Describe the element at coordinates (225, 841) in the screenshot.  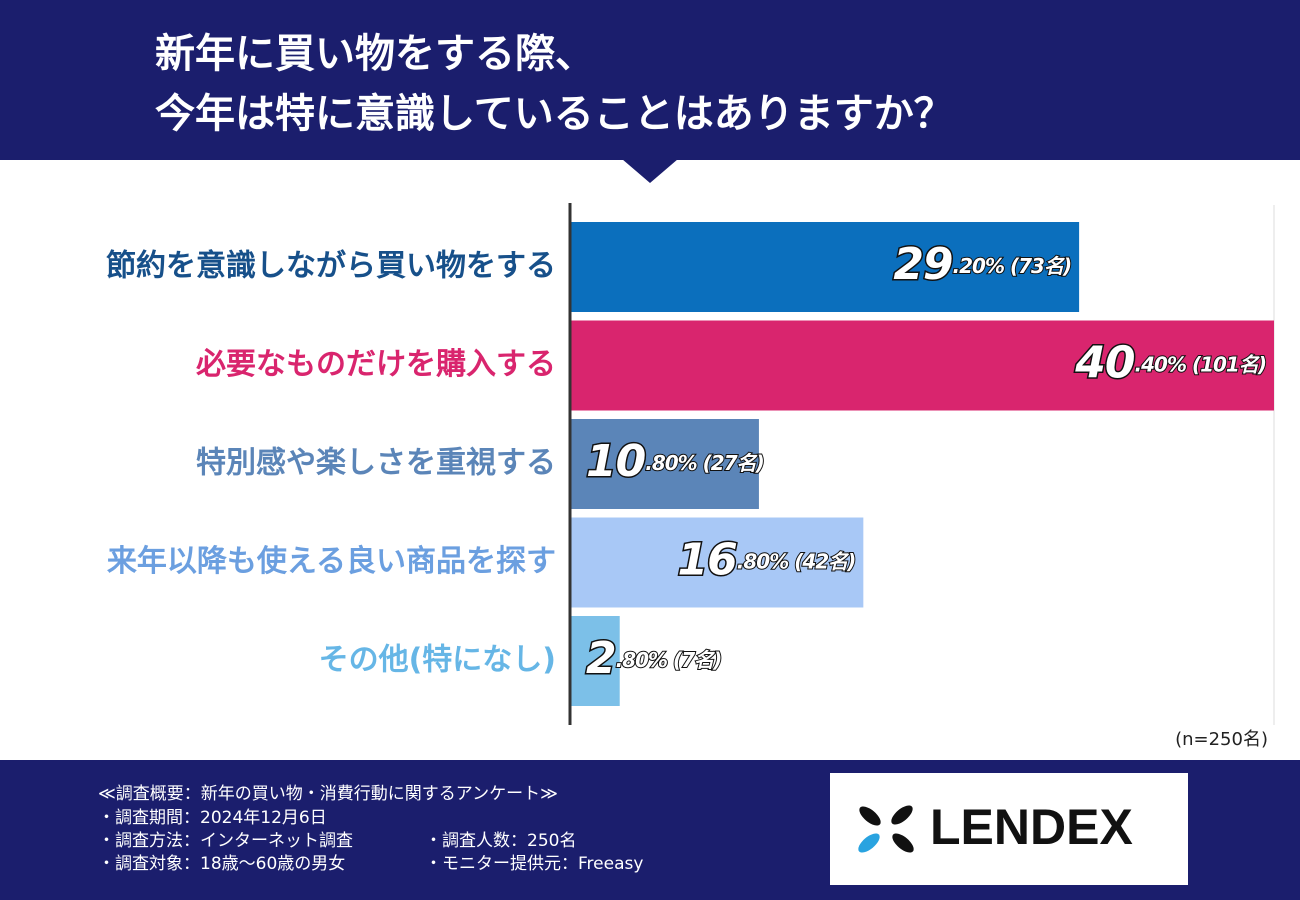
I see `footer-item: ・調査方法：インターネット調査` at that location.